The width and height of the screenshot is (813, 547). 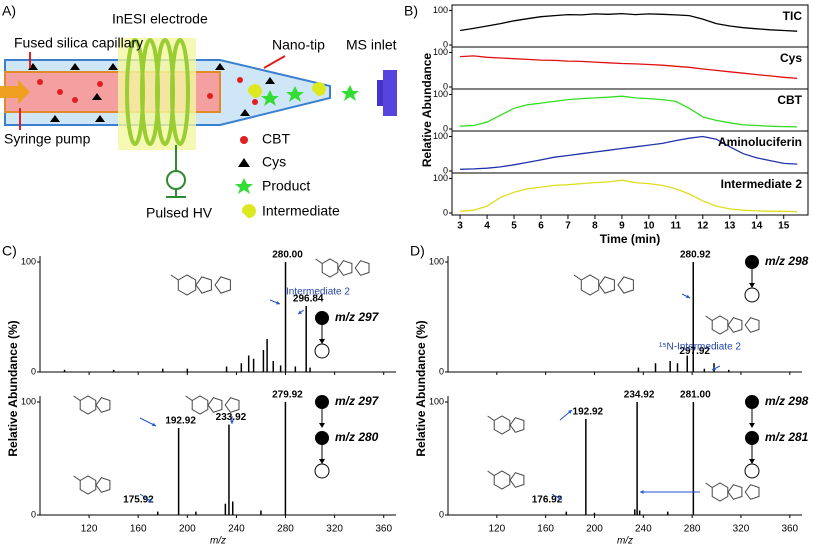 What do you see at coordinates (791, 58) in the screenshot?
I see `series-label: Cys` at bounding box center [791, 58].